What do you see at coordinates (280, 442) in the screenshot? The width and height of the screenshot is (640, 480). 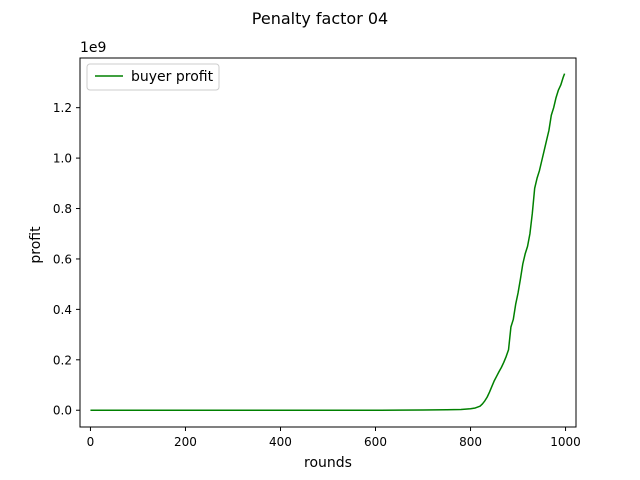 I see `x-tick-label: 400` at bounding box center [280, 442].